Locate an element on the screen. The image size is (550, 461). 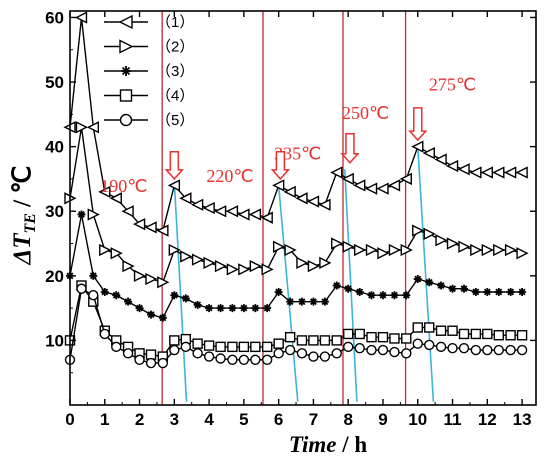
y-tick-label: 10 is located at coordinates (54, 340).